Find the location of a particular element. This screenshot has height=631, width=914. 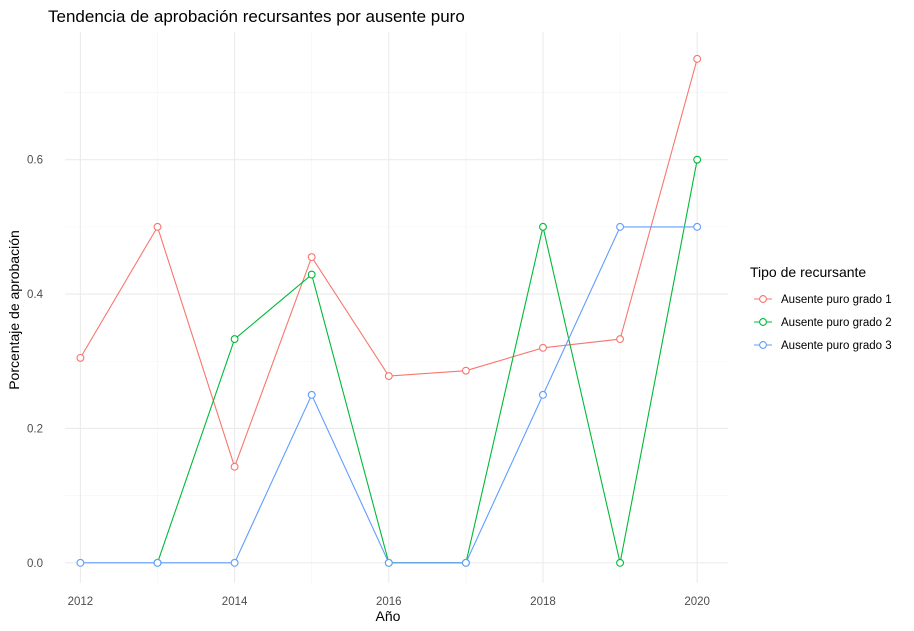

y-axis-ticks: 0.0 0.2 0.4 0.6 is located at coordinates (35, 362).